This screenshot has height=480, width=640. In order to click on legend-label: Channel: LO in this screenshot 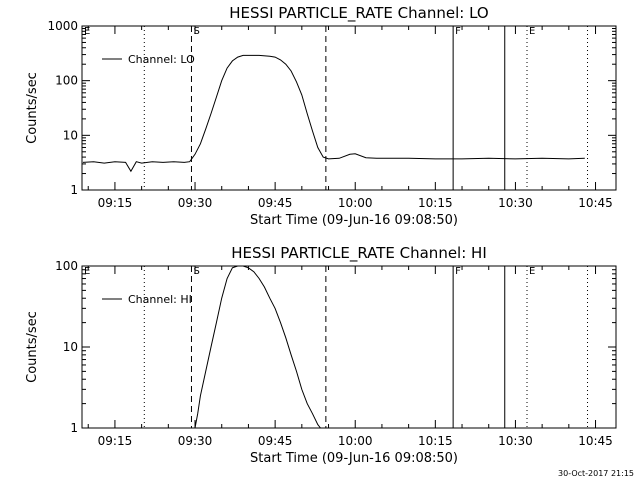, I will do `click(161, 59)`.